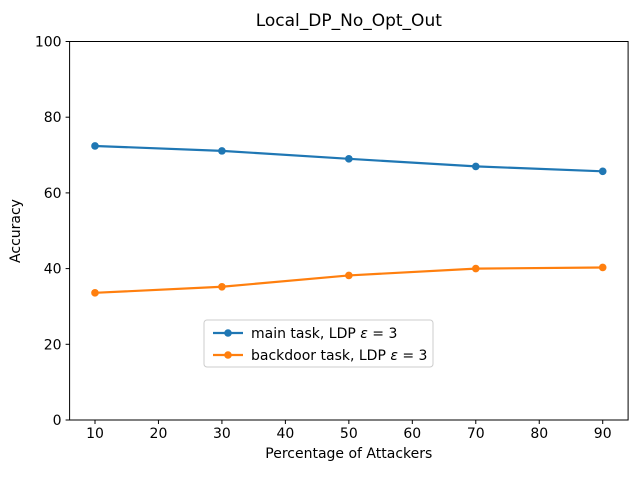  Describe the element at coordinates (285, 434) in the screenshot. I see `x-tick-label: 40` at that location.